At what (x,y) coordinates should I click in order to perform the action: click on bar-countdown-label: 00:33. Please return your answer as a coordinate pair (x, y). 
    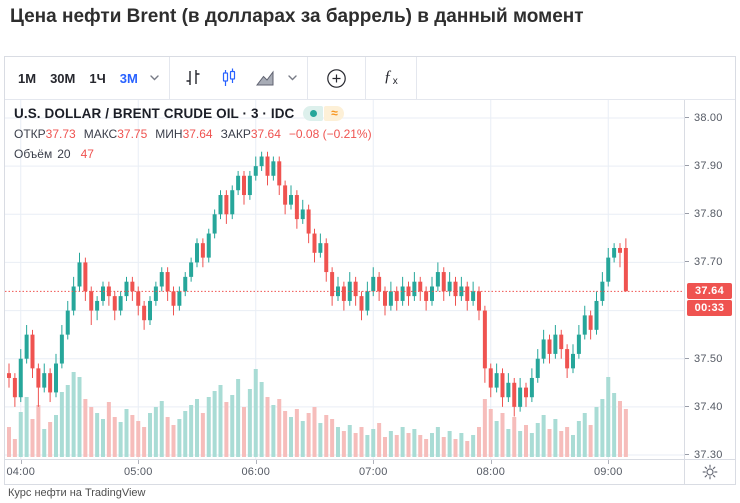
    Looking at the image, I should click on (709, 308).